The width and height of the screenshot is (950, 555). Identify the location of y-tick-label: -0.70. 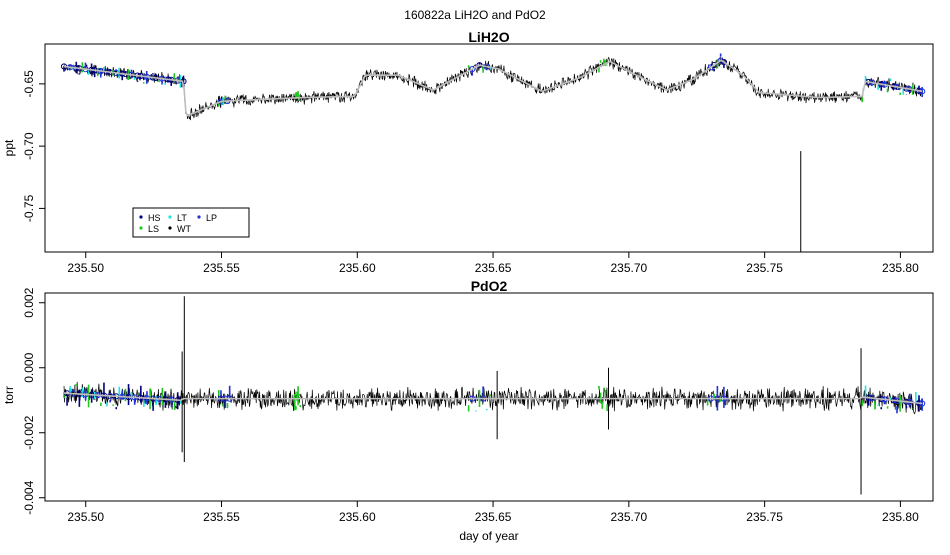
(29, 146).